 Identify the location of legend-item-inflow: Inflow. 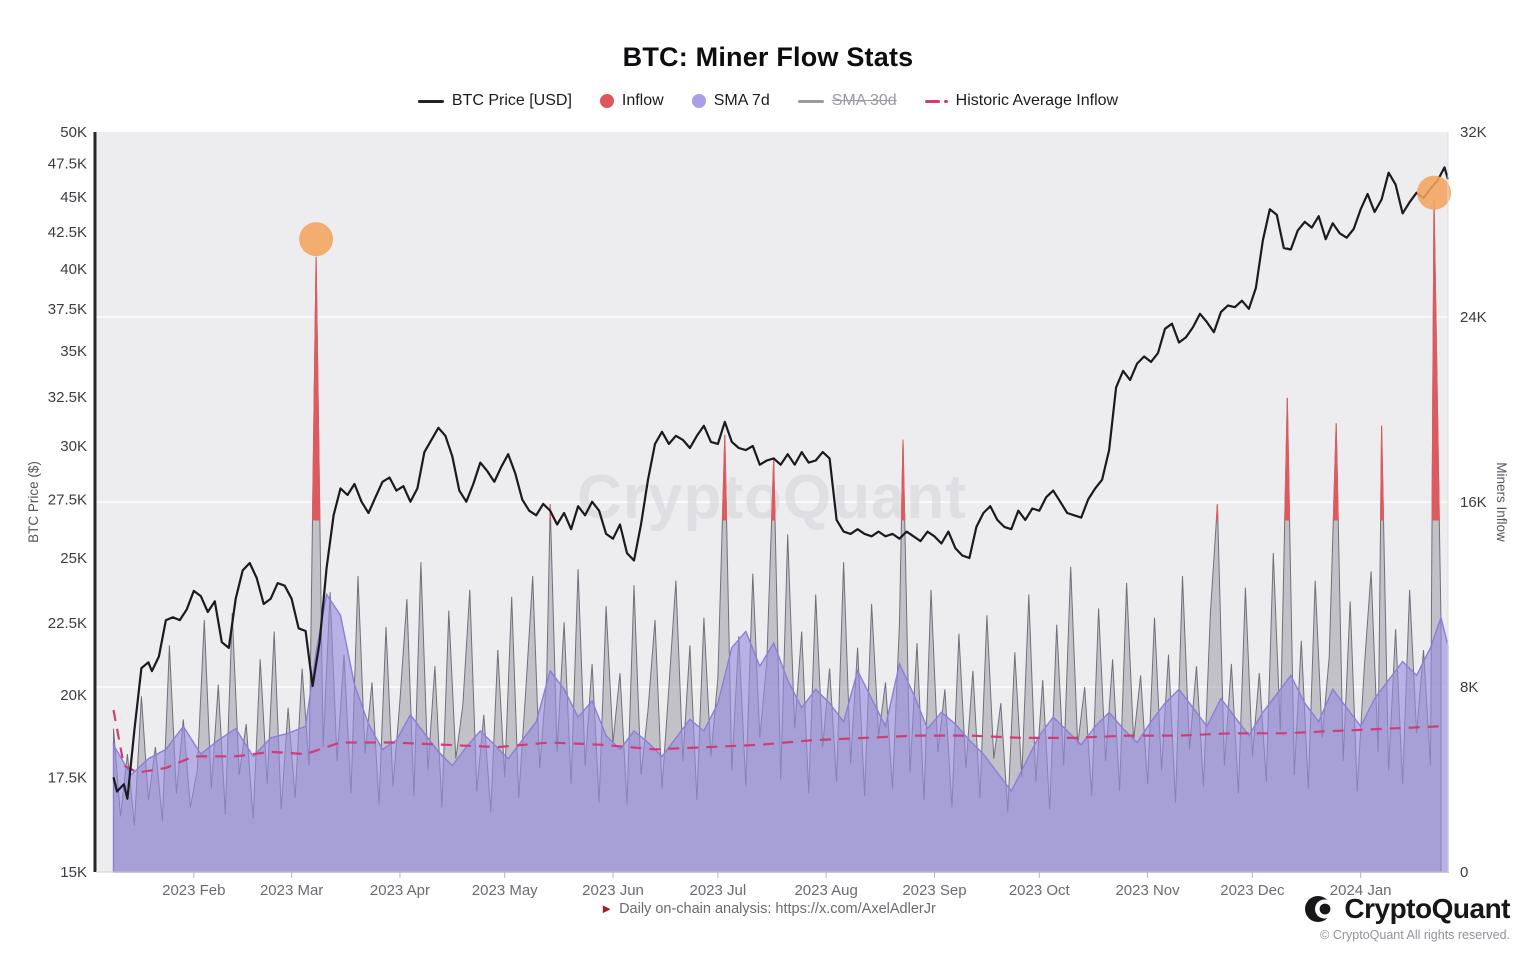
(631, 101).